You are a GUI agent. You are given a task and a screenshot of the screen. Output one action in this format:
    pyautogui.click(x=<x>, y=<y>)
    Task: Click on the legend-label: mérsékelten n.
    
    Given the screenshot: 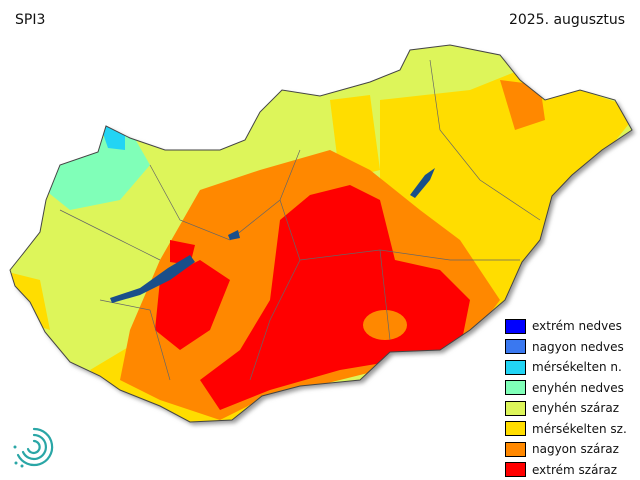 What is the action you would take?
    pyautogui.click(x=577, y=367)
    